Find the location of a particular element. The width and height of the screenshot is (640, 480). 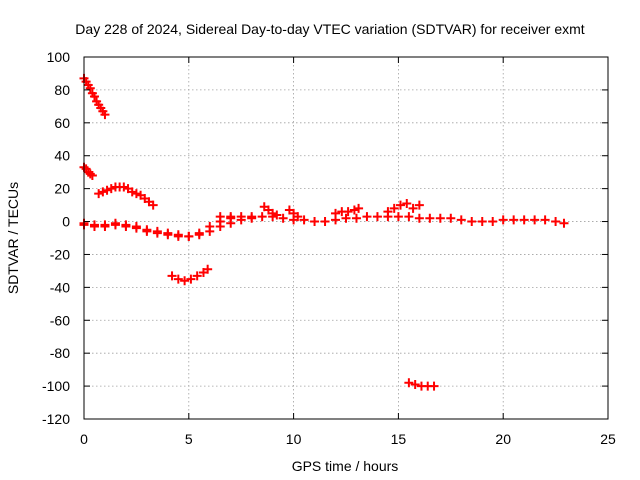

y-tick-label: 60 is located at coordinates (62, 123).